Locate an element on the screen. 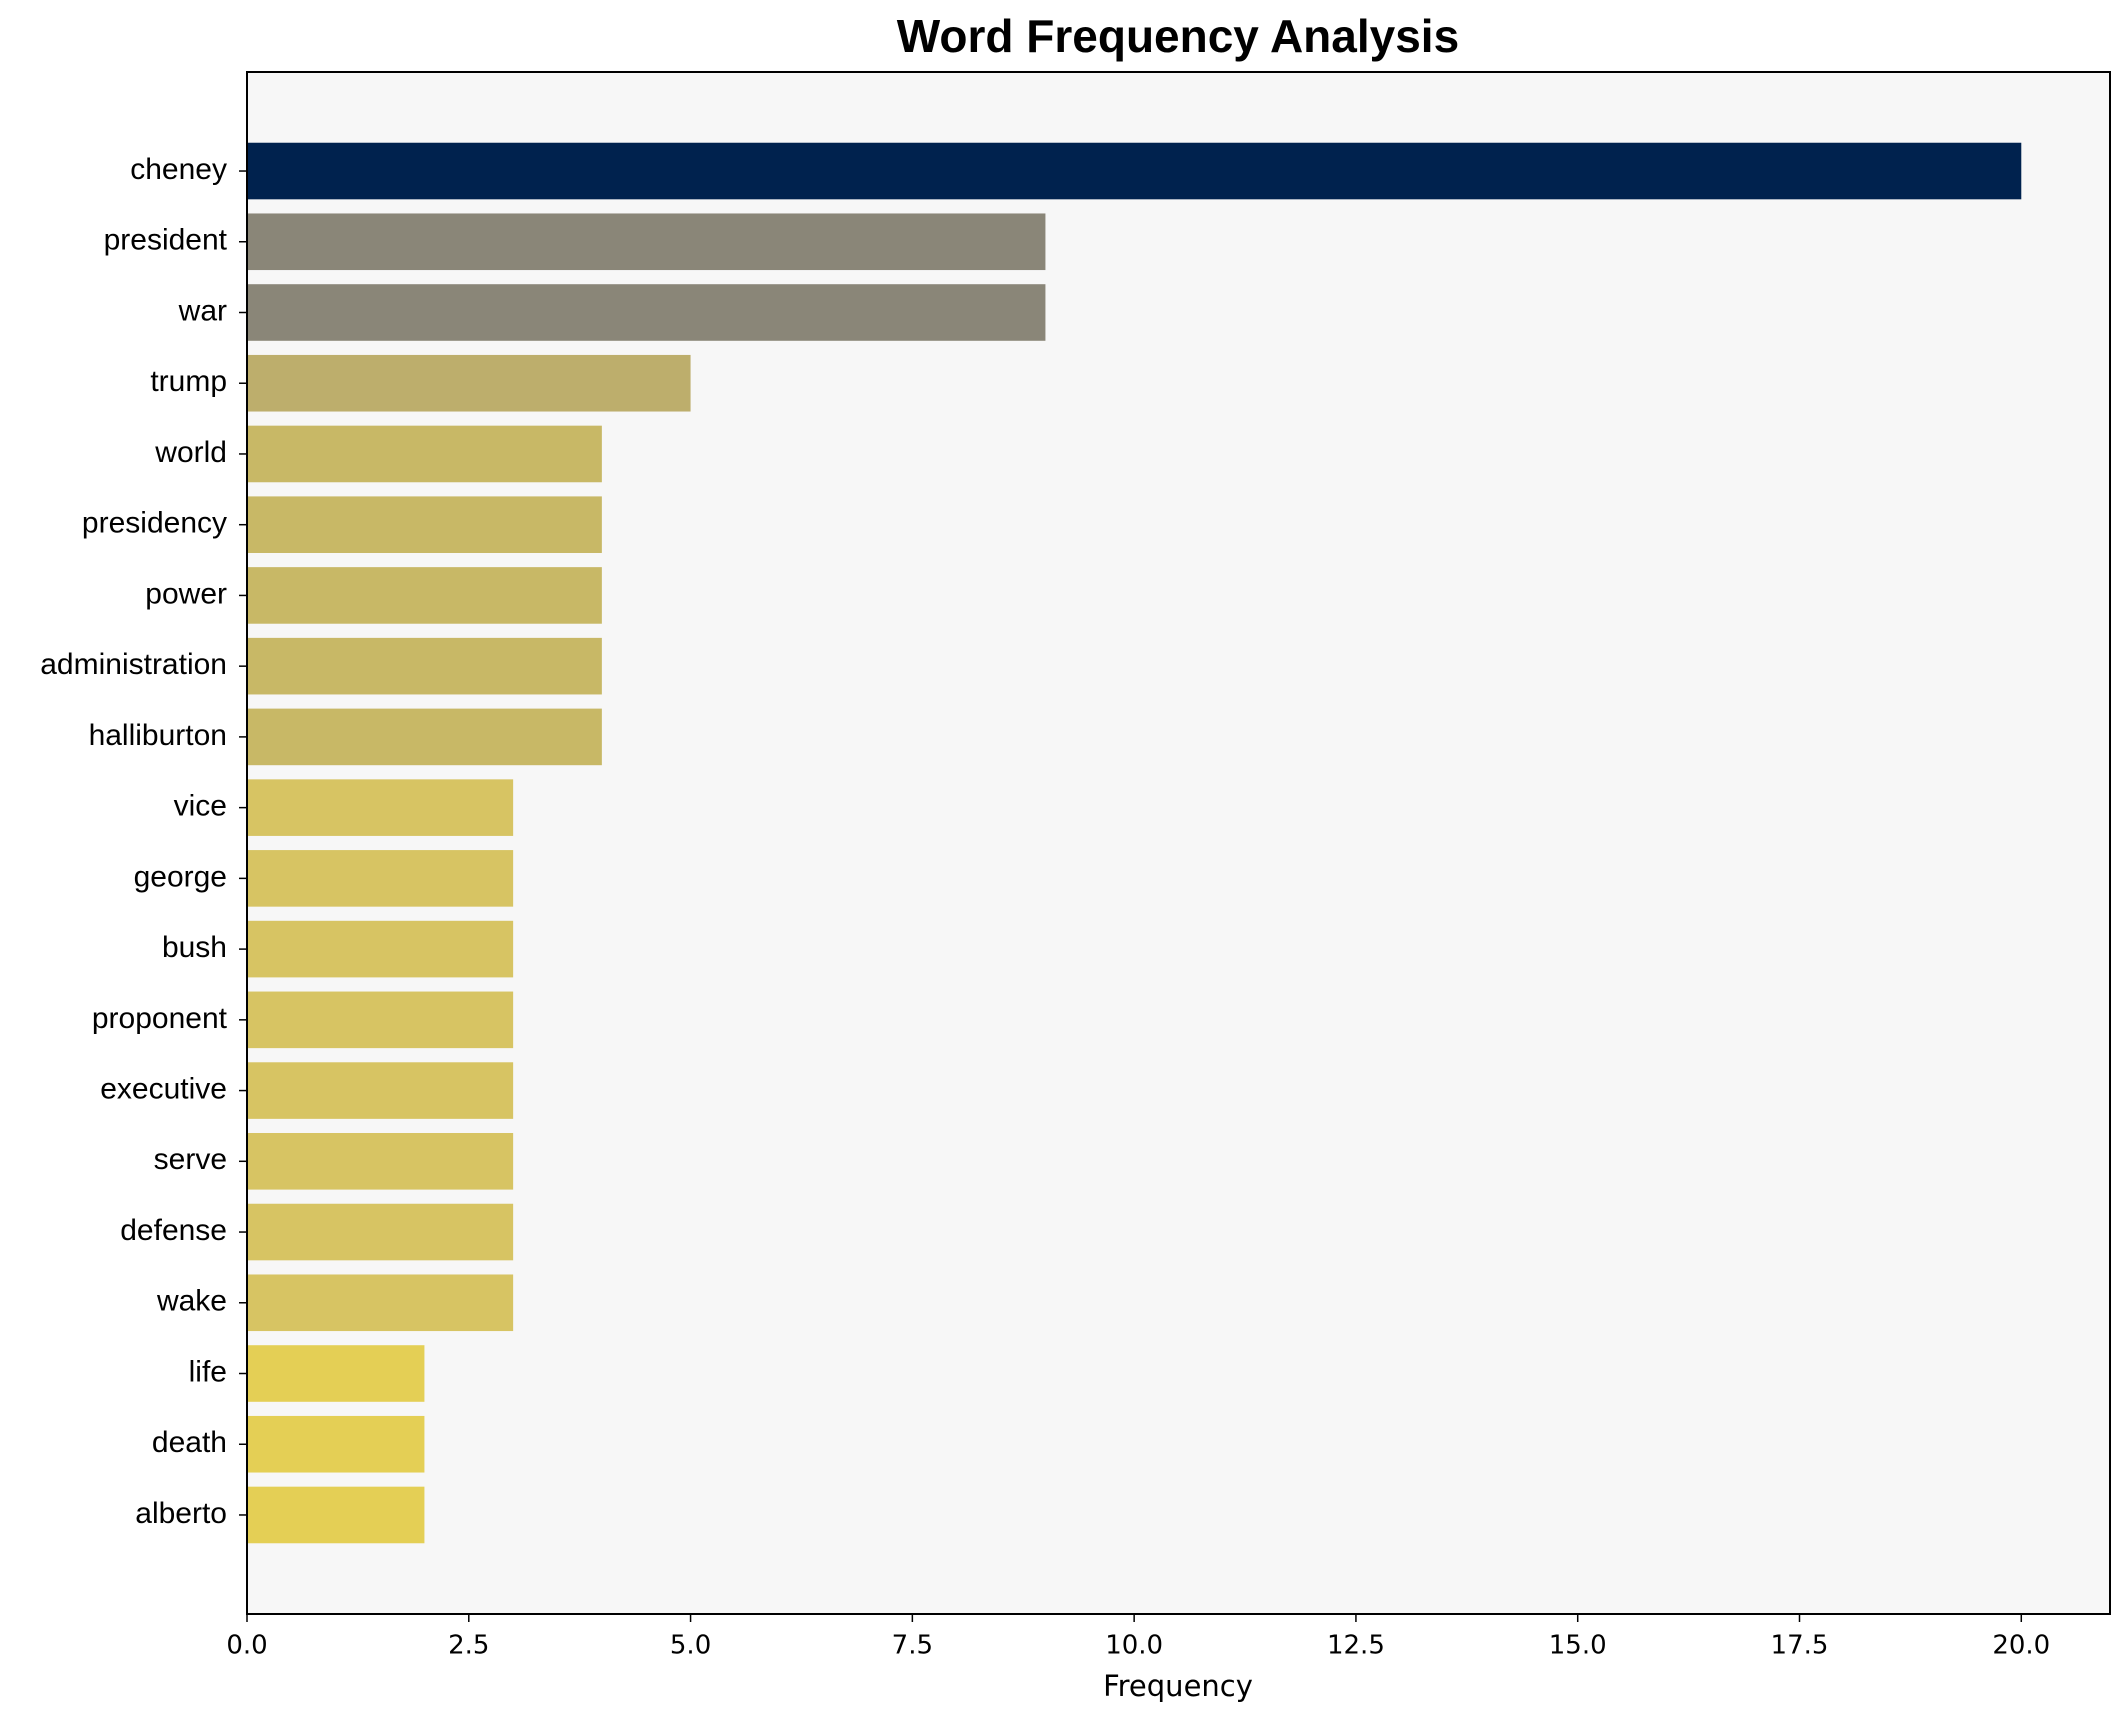  y-tick-label: presidency is located at coordinates (154, 523).